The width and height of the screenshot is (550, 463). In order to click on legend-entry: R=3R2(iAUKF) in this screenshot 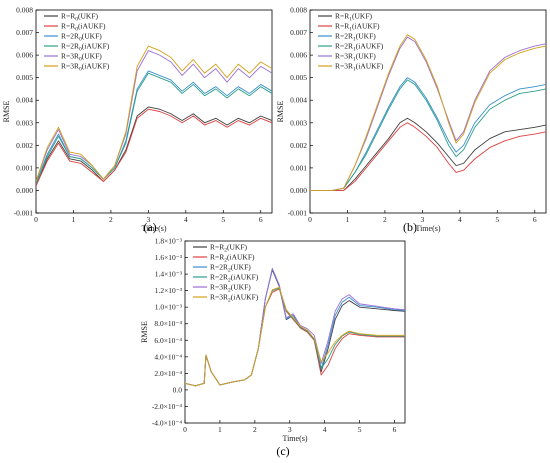, I will do `click(234, 298)`.